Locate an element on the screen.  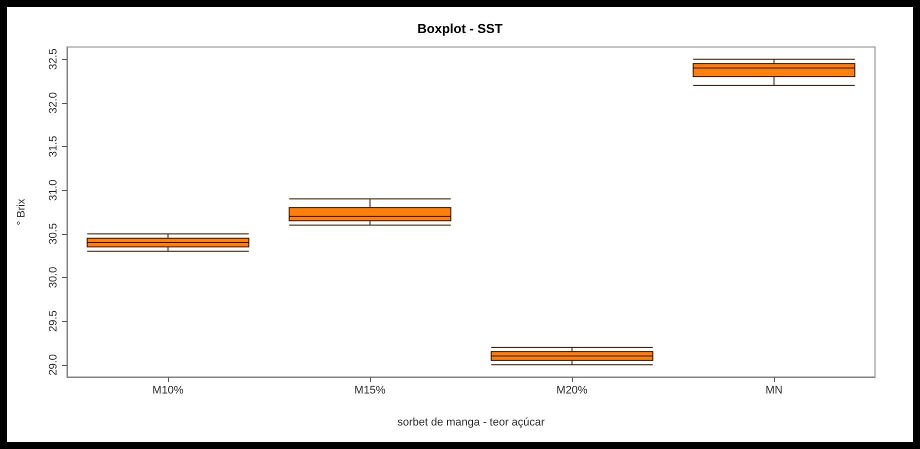
y-tick-label: 32.5 is located at coordinates (54, 59).